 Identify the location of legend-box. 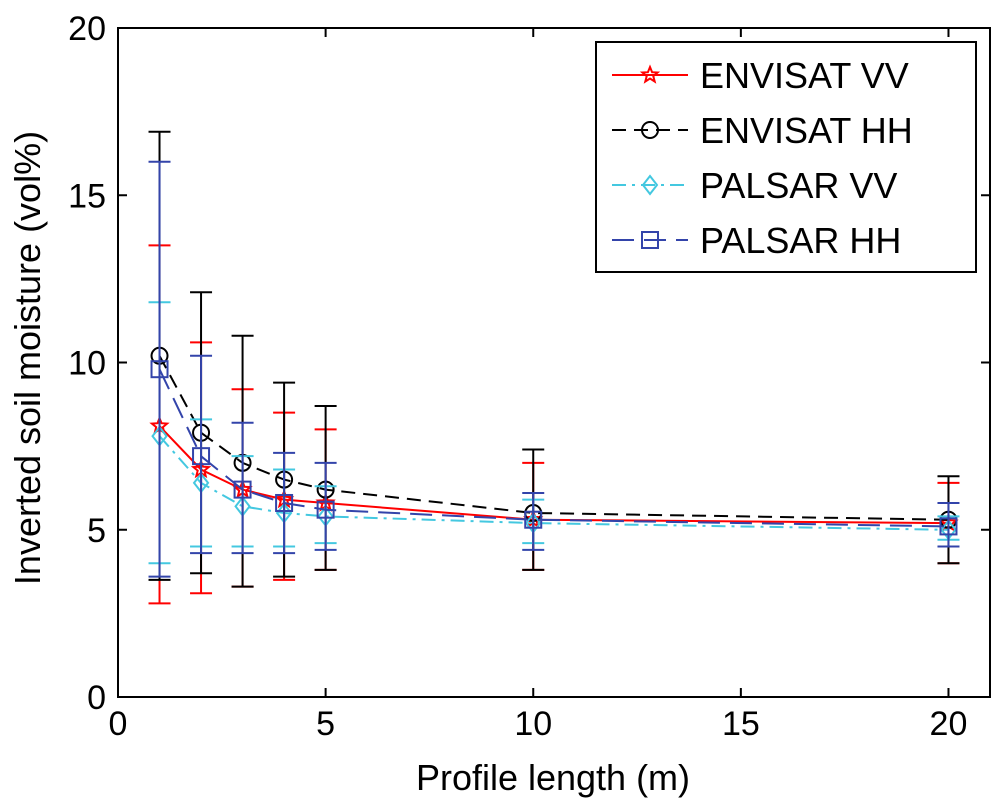
(786, 157).